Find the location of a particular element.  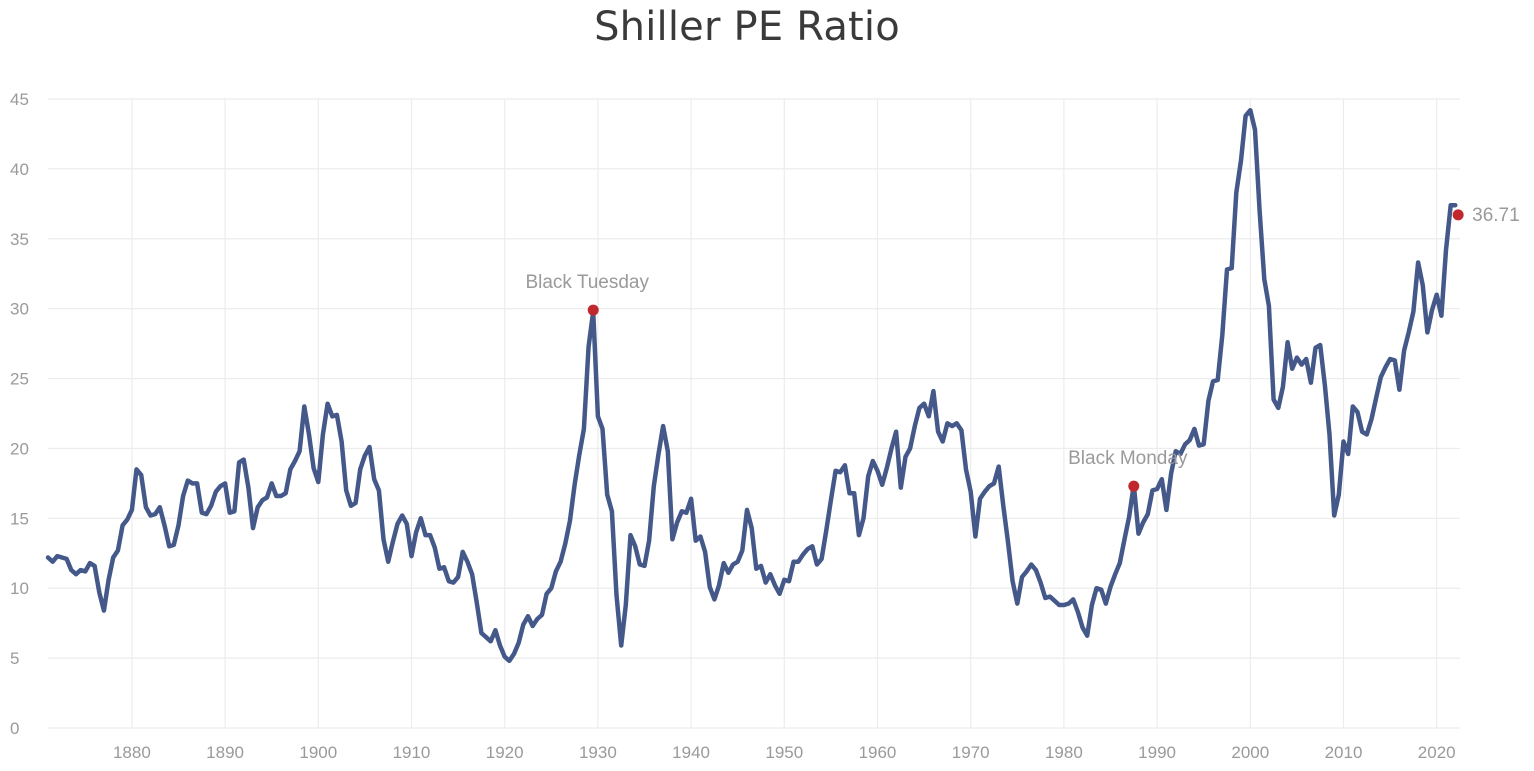

x-tick-label: 1970 is located at coordinates (971, 752).